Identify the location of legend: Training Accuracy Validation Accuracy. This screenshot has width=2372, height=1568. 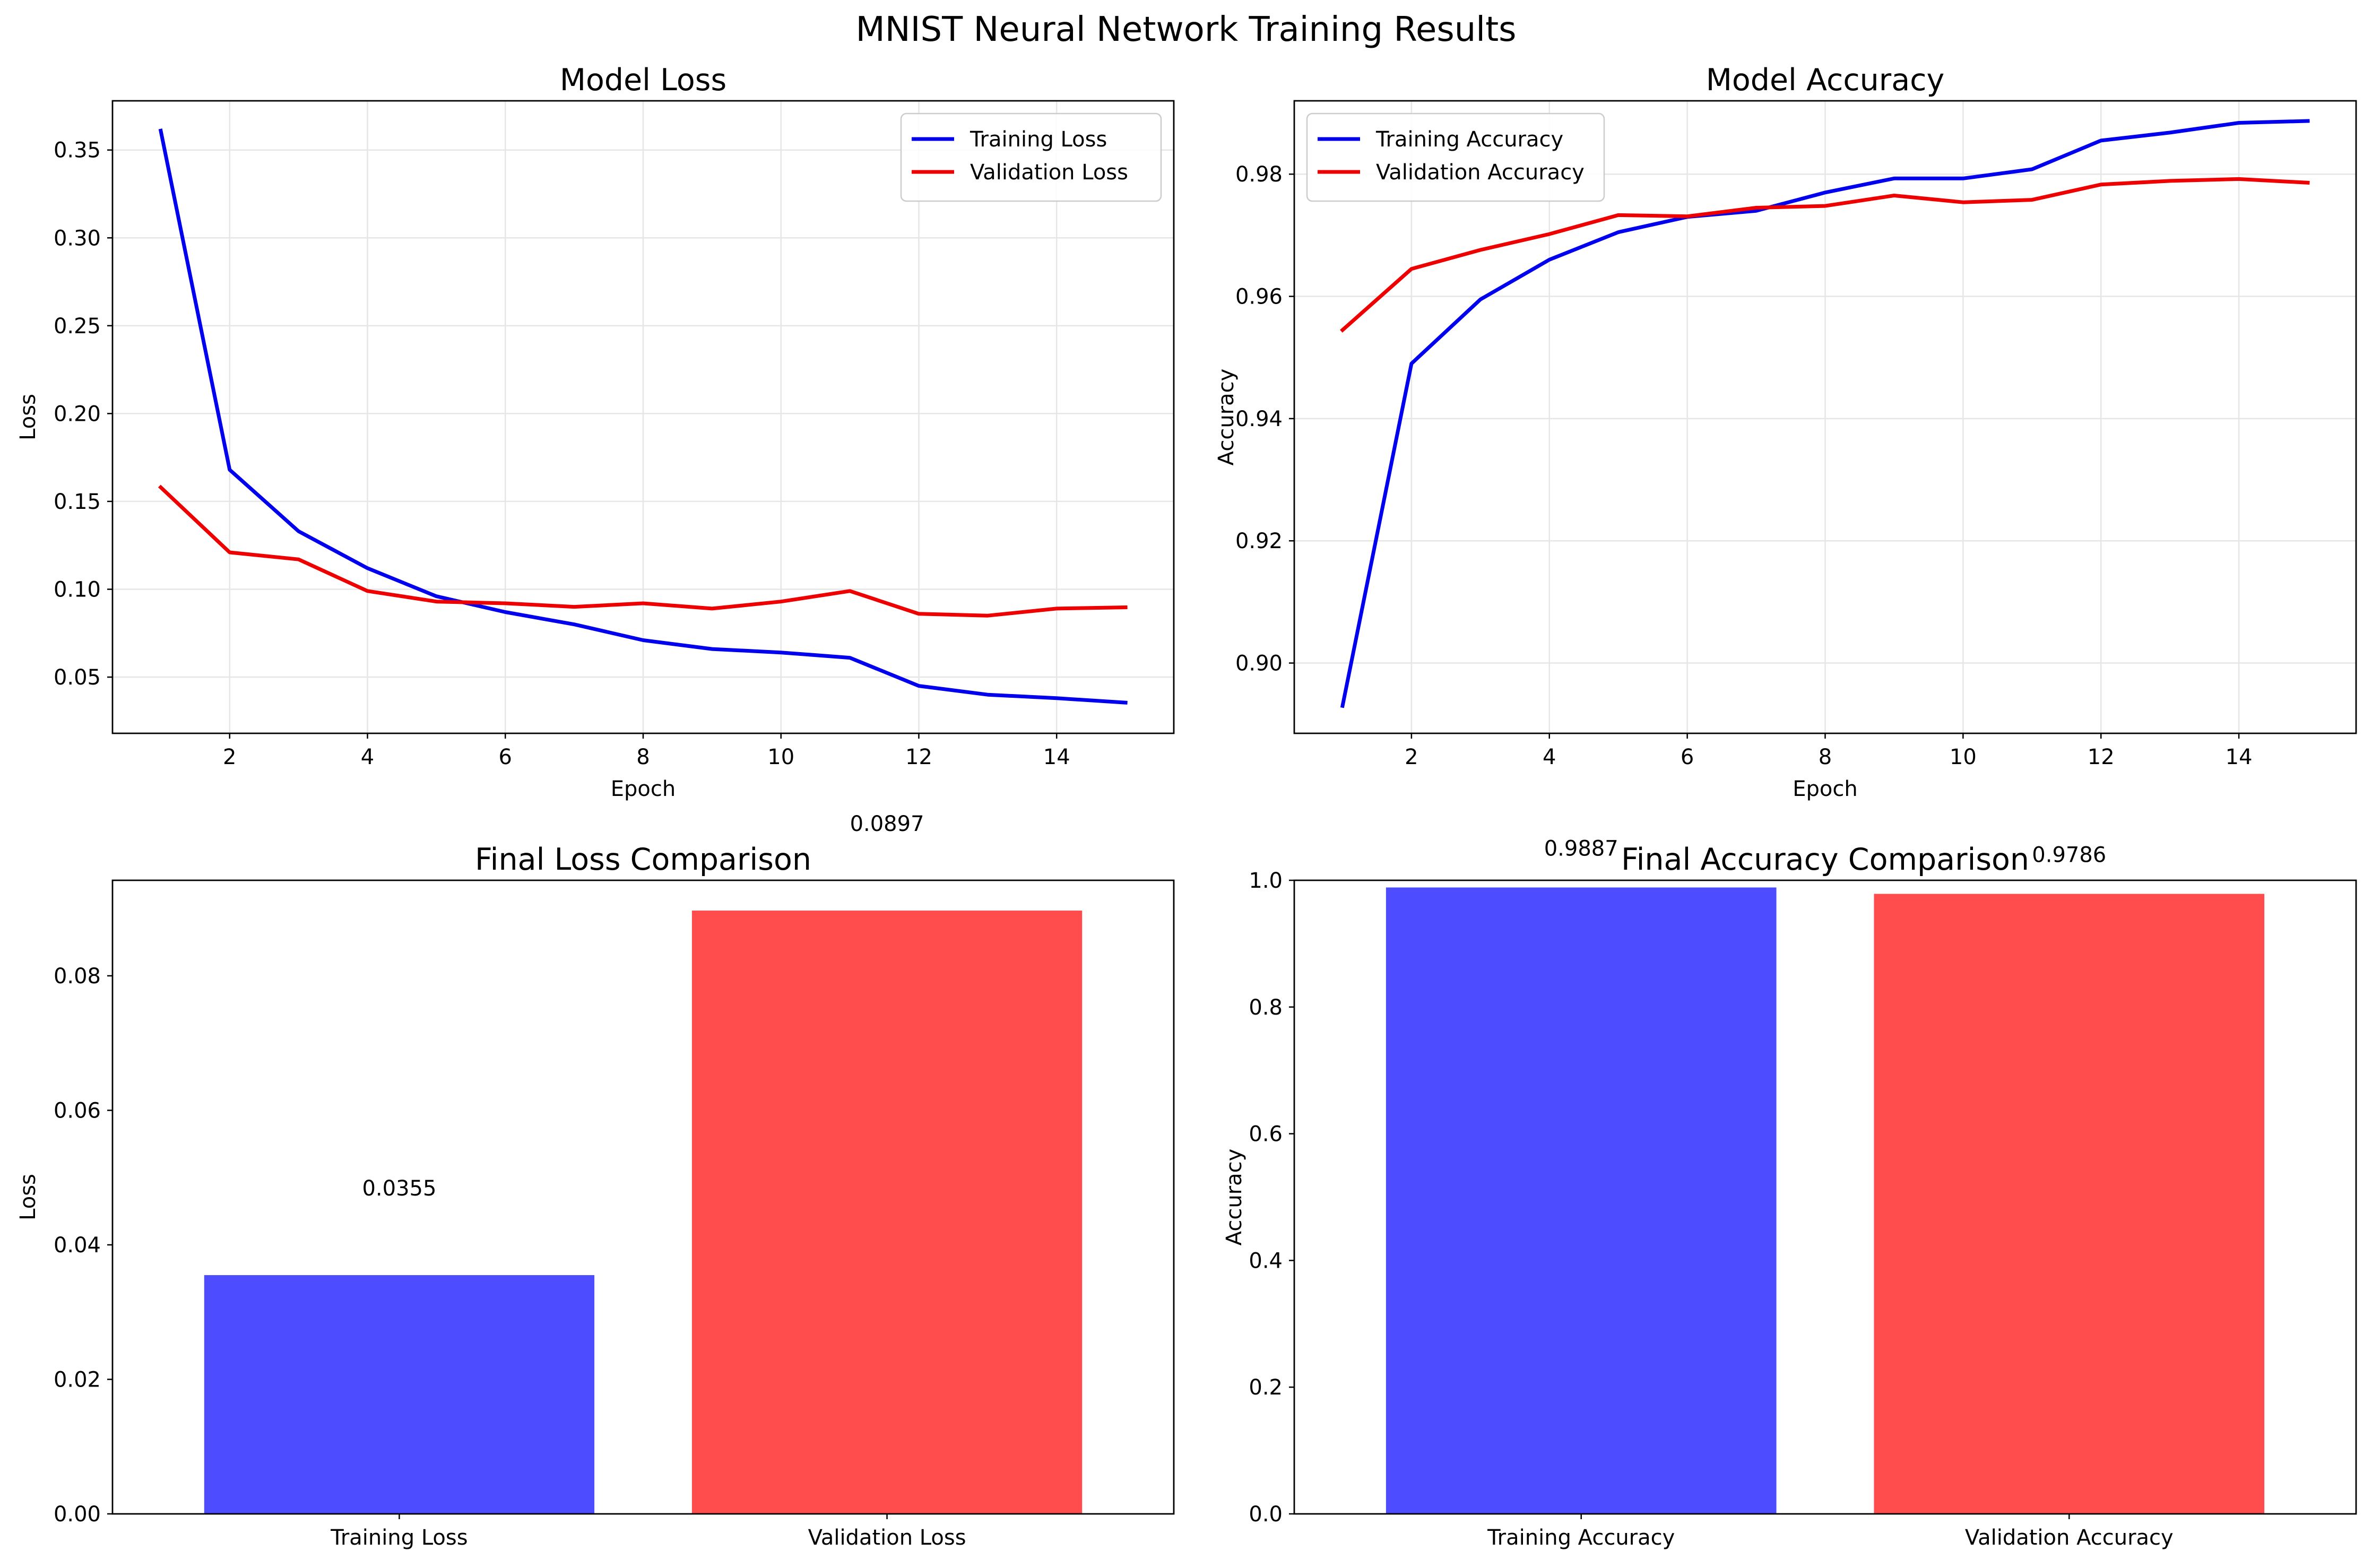
(1455, 157).